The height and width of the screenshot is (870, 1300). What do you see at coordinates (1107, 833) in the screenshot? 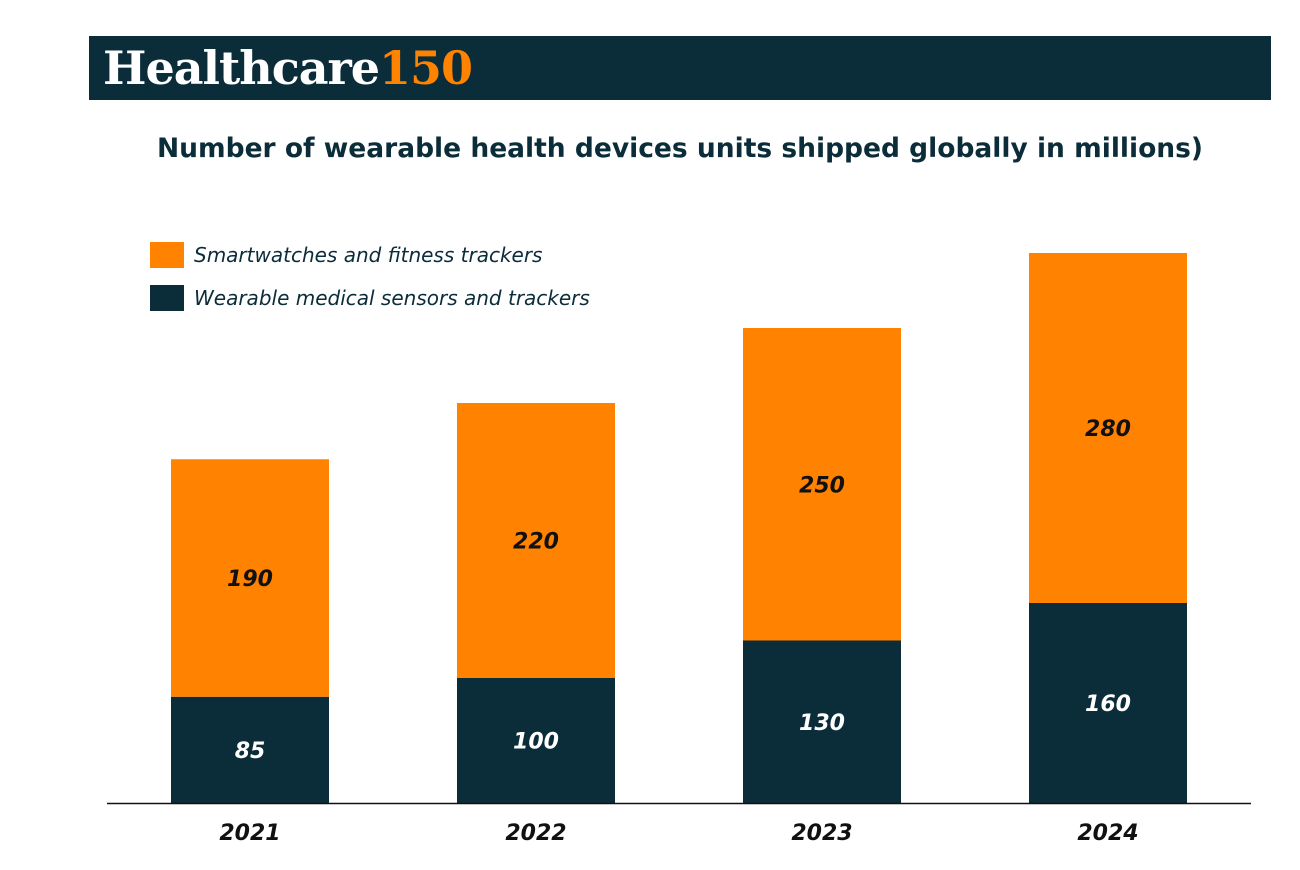
I see `x-tick-label: 2024` at bounding box center [1107, 833].